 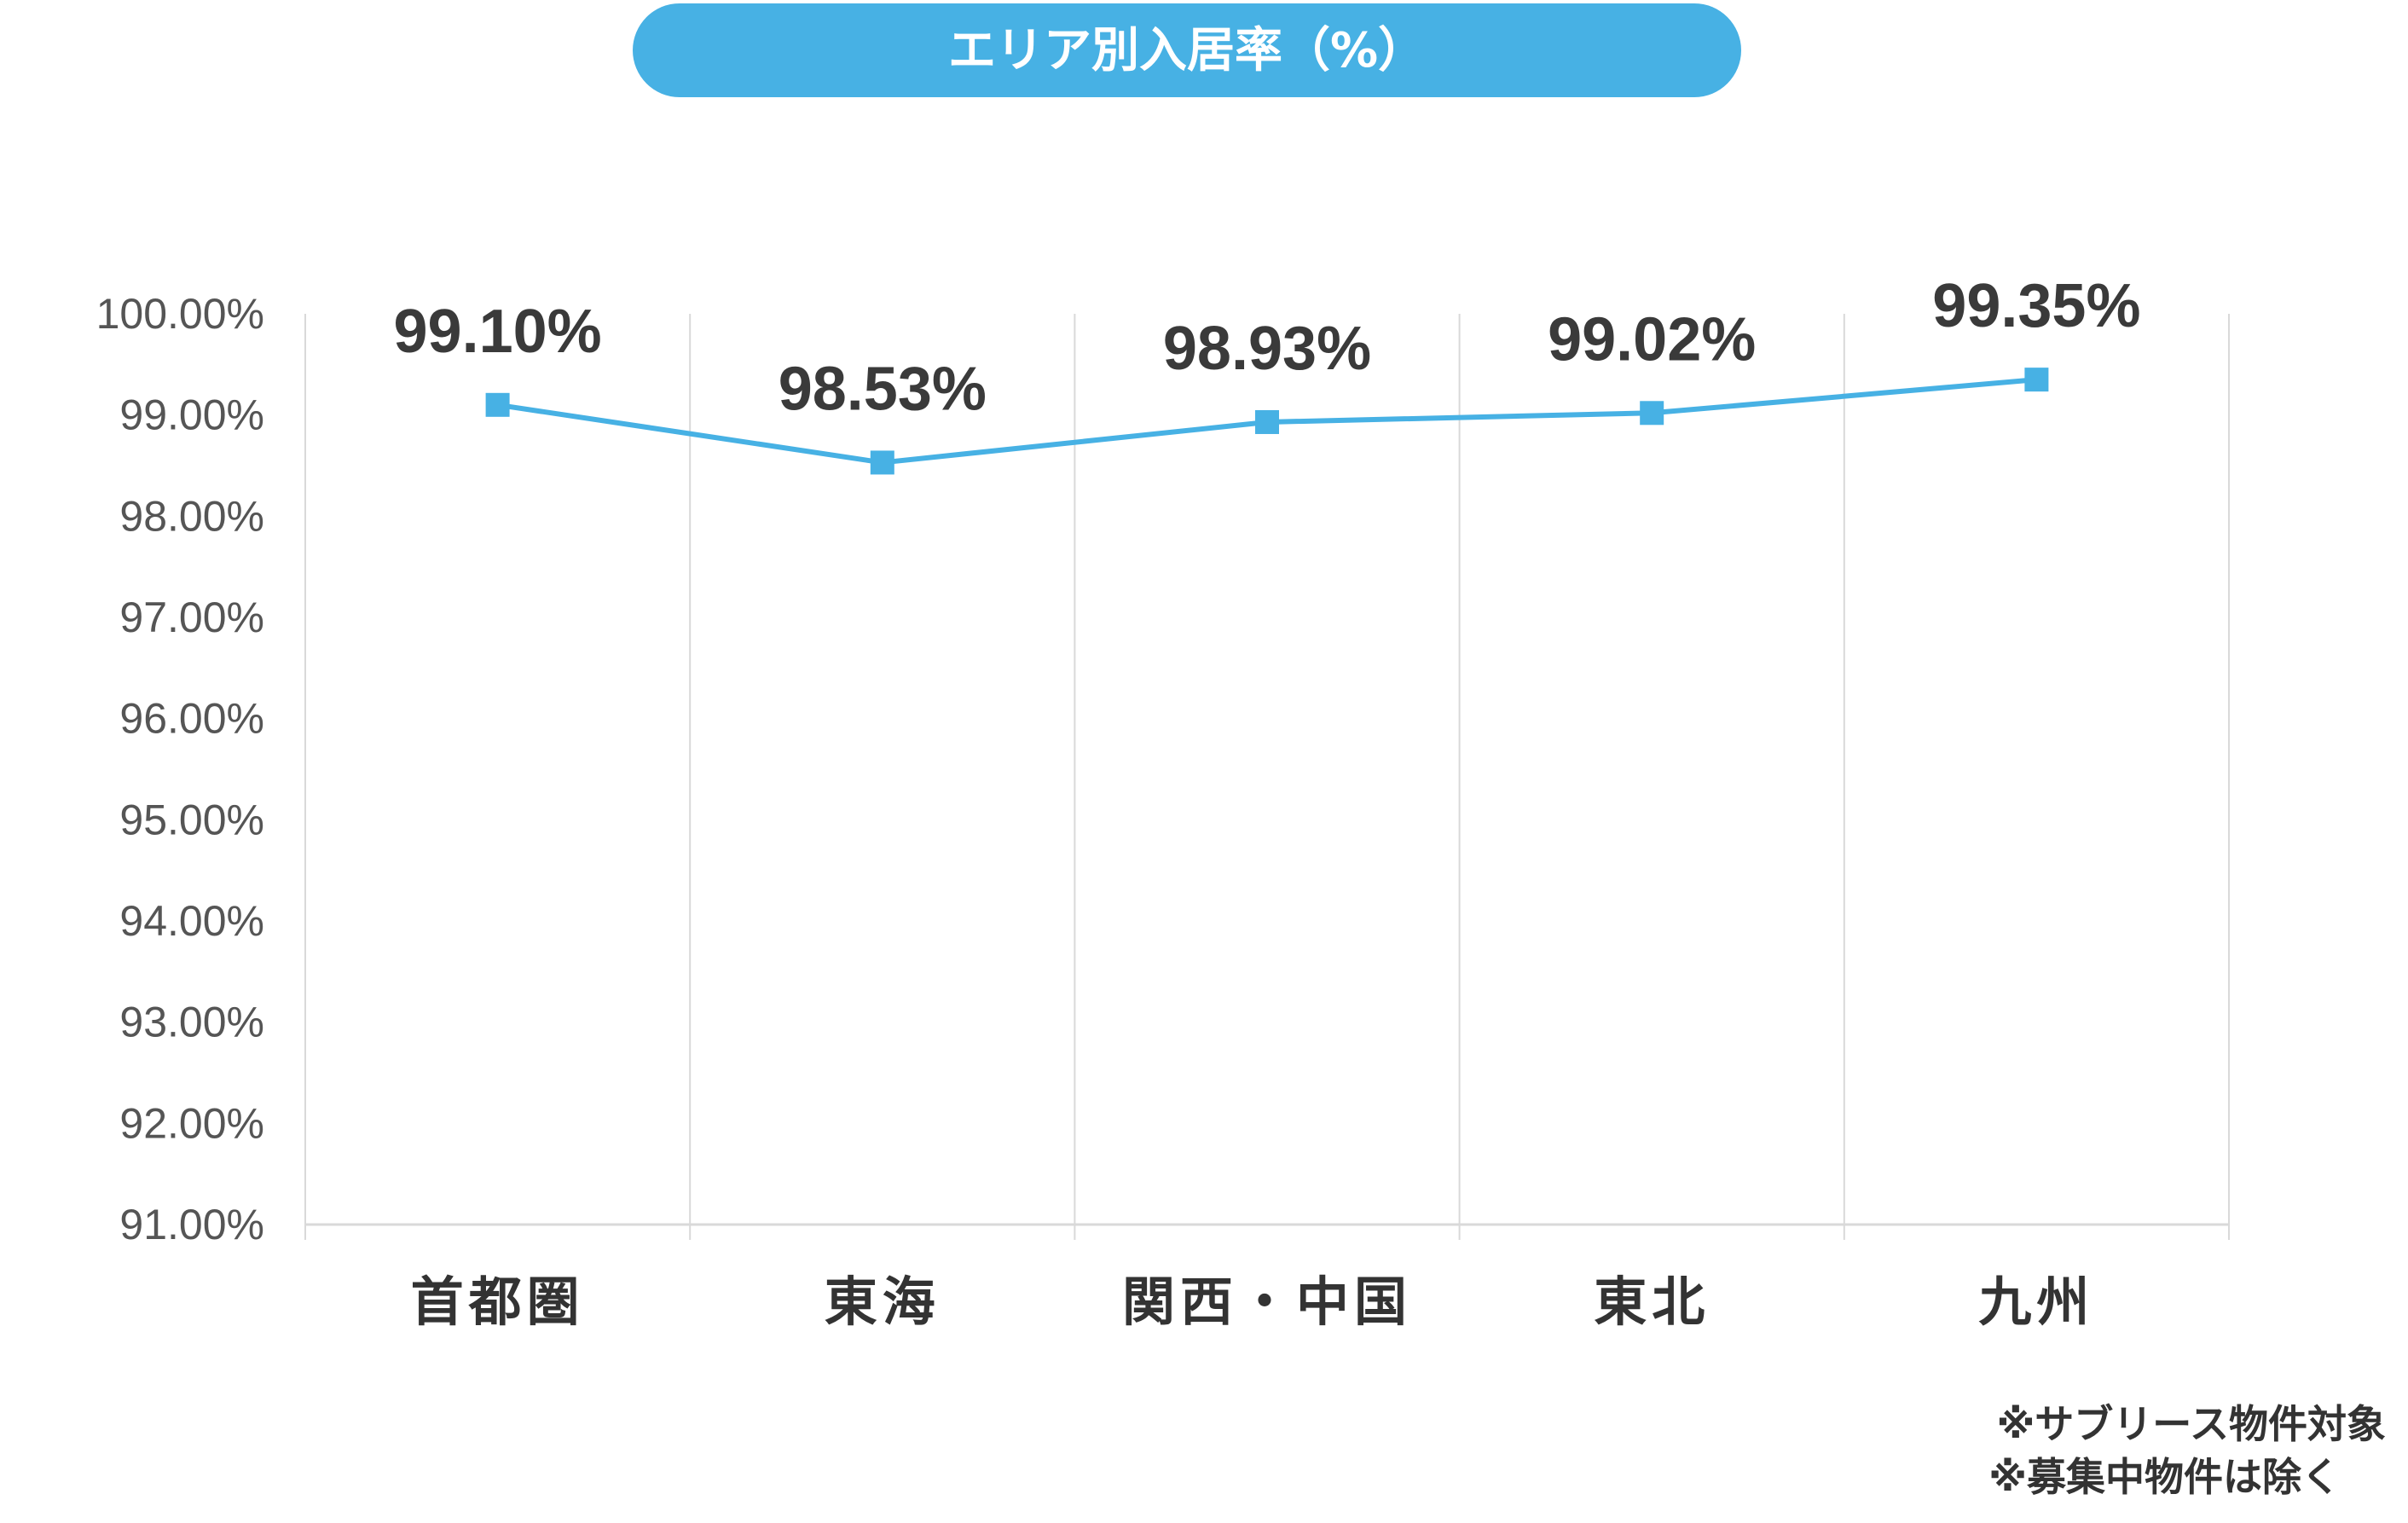 I want to click on data-label: 98.53%, so click(x=883, y=389).